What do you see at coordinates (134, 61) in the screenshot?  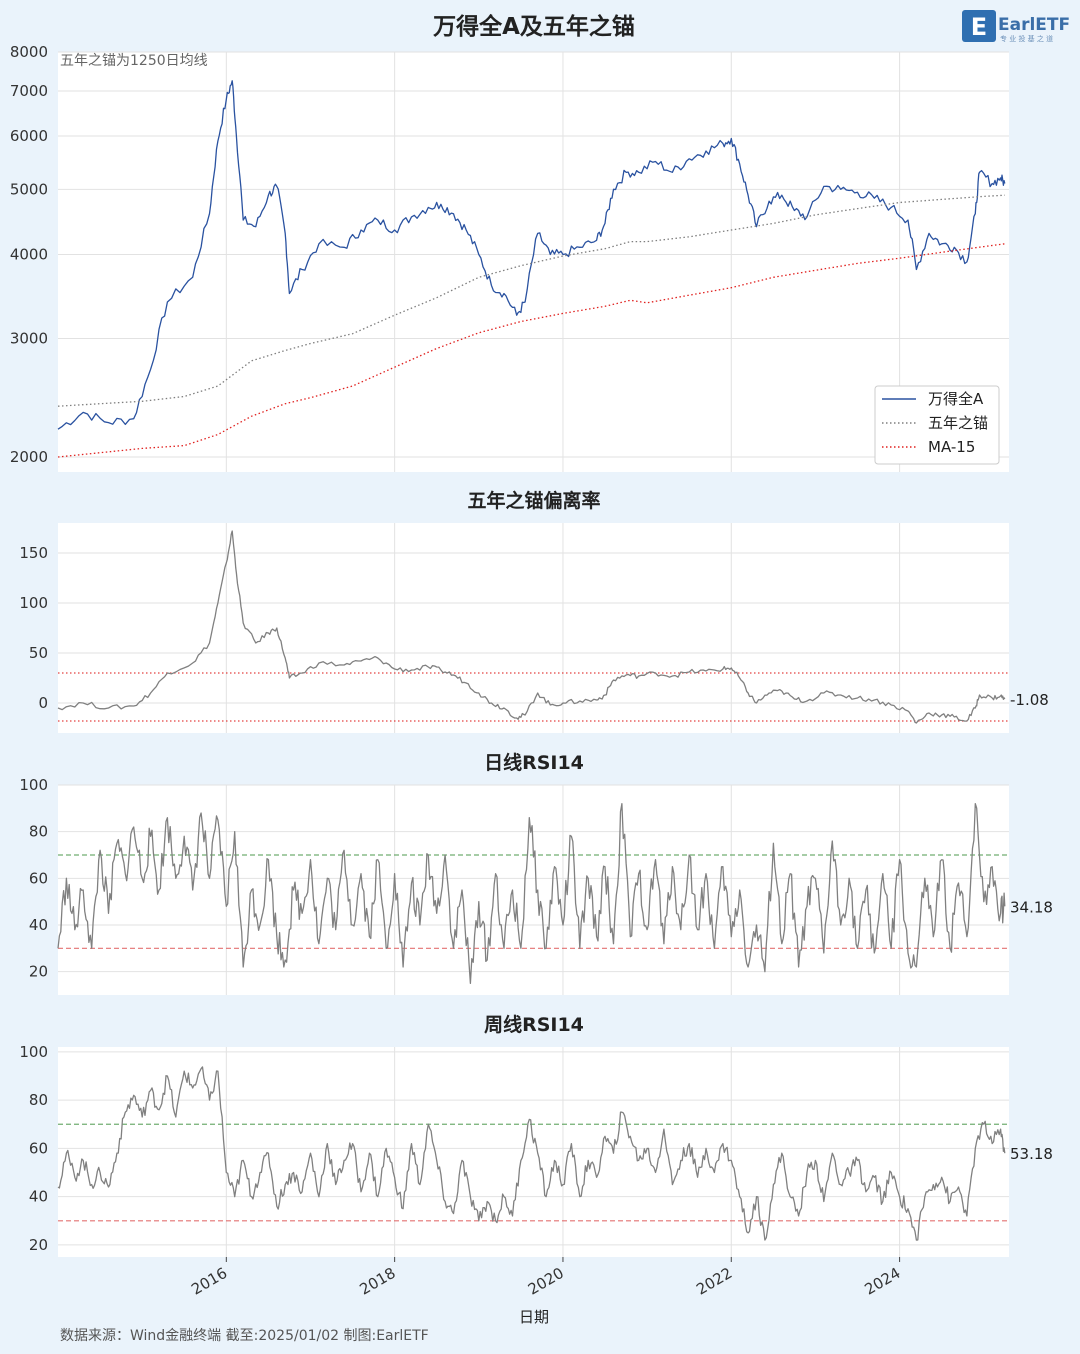 I see `chart-note: 五年之锚为1250日均线` at bounding box center [134, 61].